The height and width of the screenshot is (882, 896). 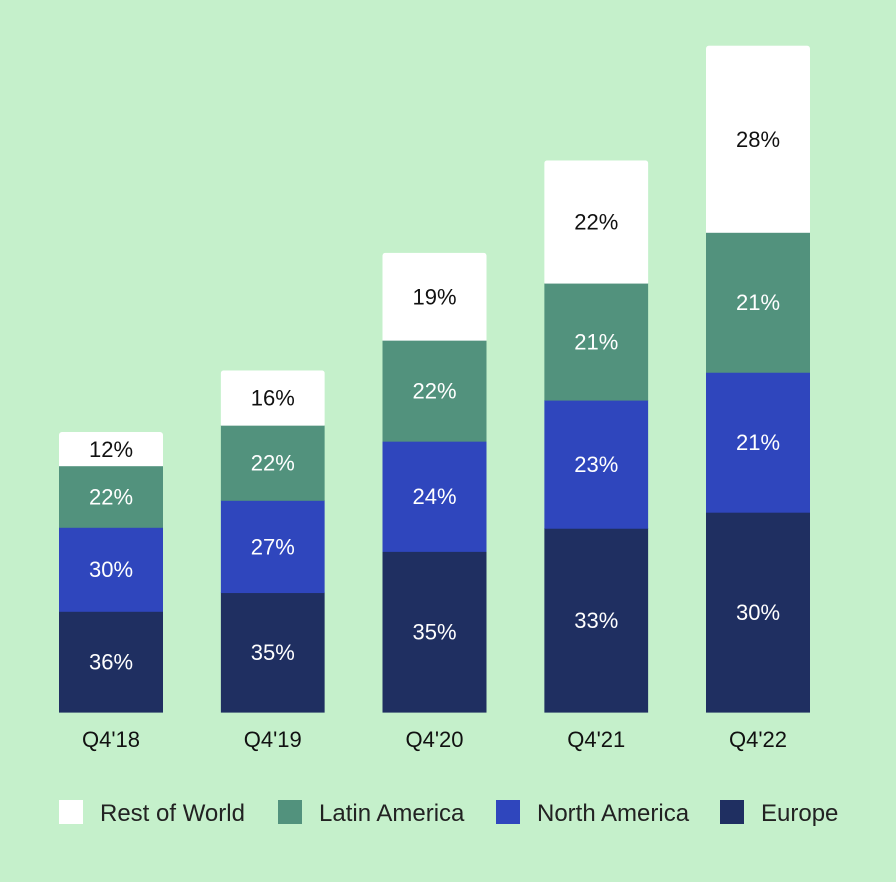 I want to click on data-label-north-america-q4-19: 27%, so click(x=273, y=546).